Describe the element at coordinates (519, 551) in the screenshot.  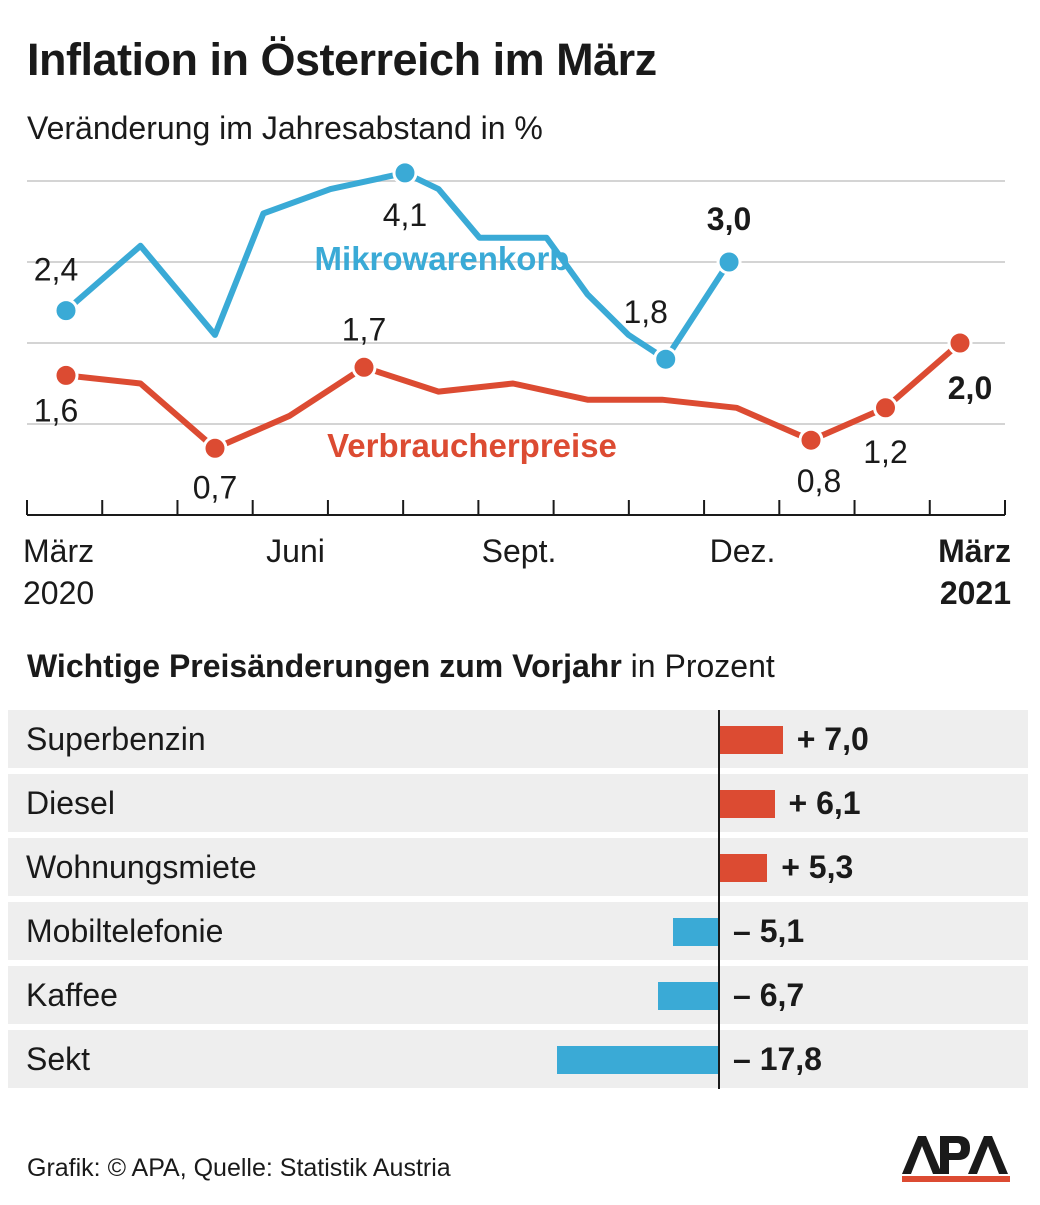
I see `x-tick-label: Sept.` at that location.